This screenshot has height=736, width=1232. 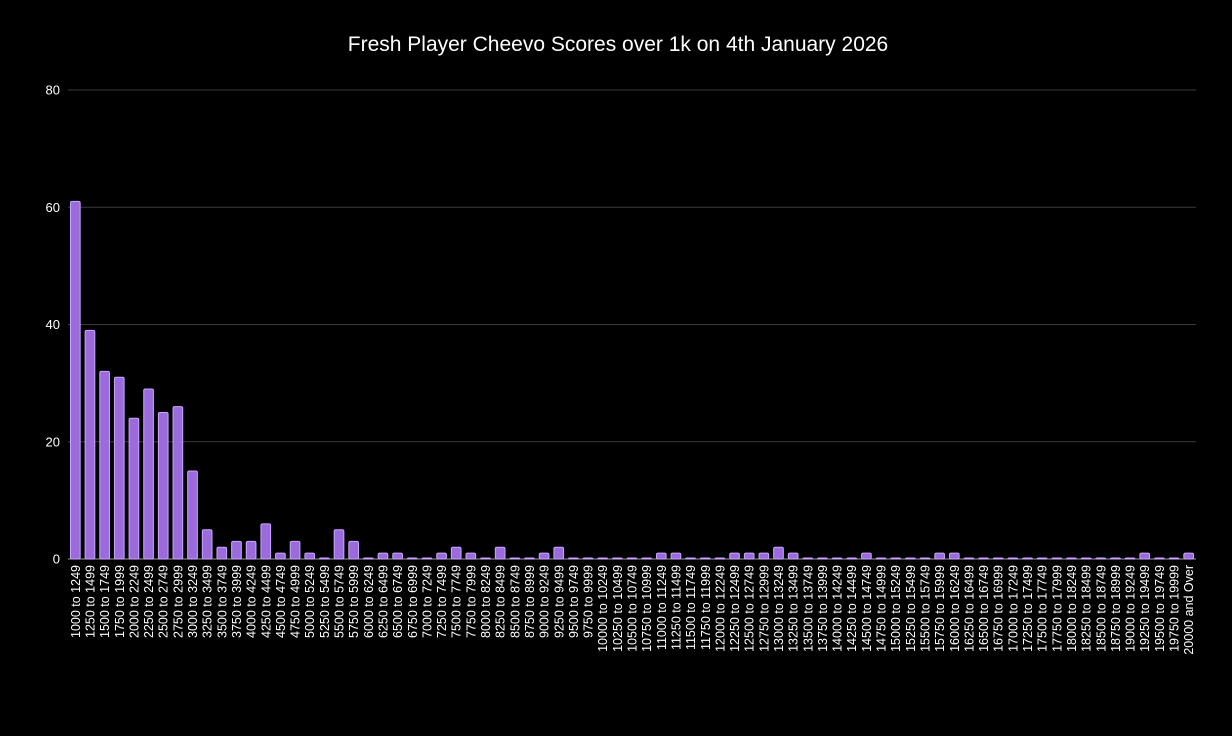 What do you see at coordinates (340, 601) in the screenshot?
I see `x-category-label: 5500 to 5749` at bounding box center [340, 601].